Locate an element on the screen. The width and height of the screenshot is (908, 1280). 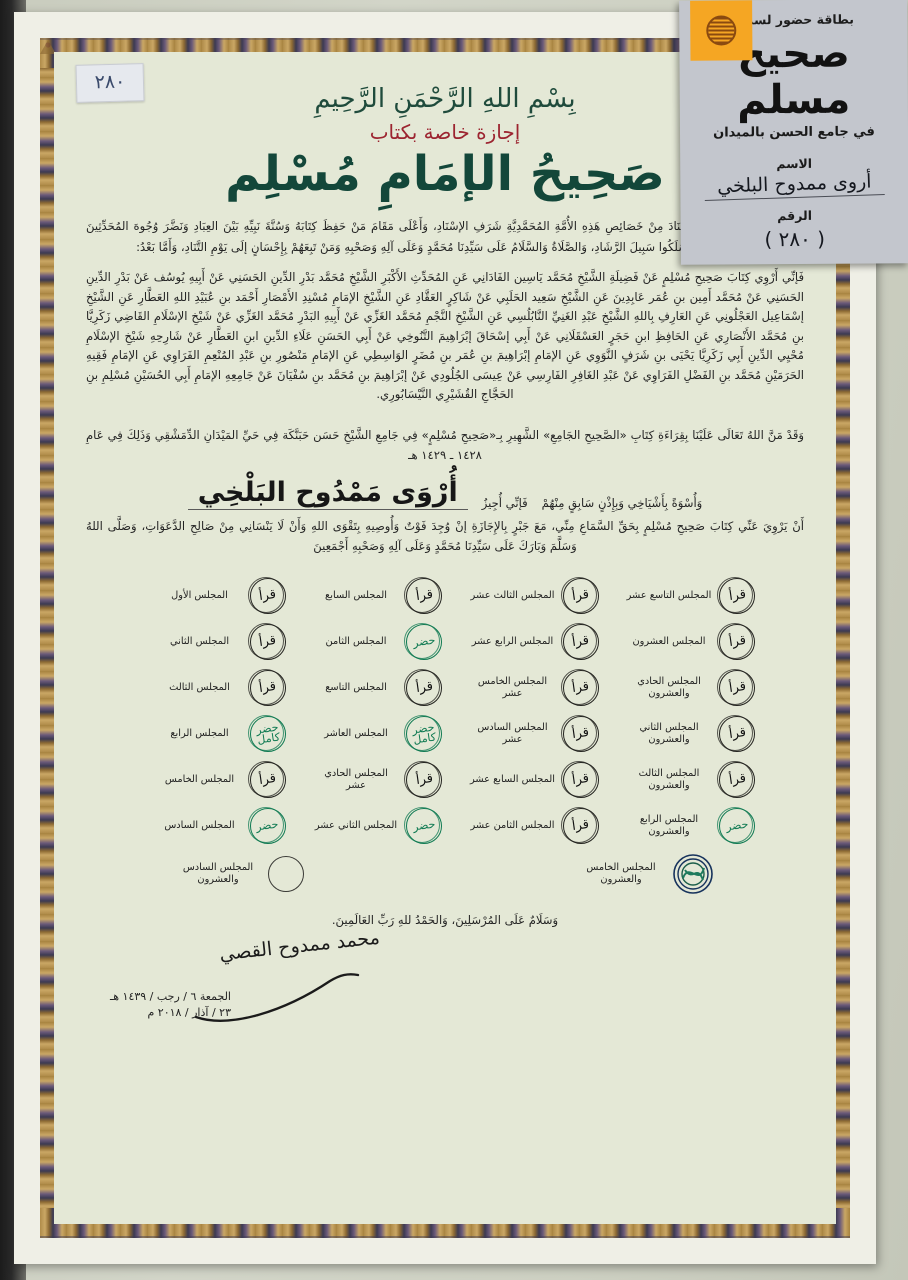
session-label: المجلس الأول is located at coordinates (199, 595).